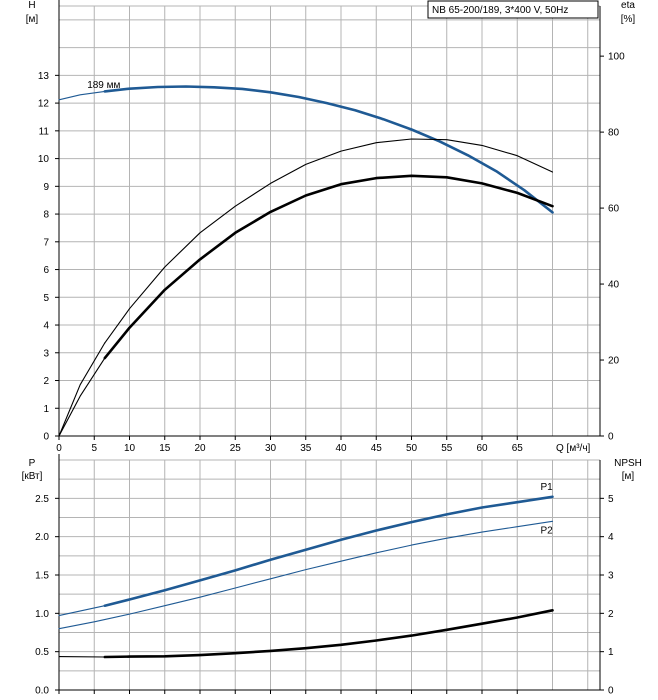 The image size is (658, 700). I want to click on right-tick-label: 100, so click(616, 57).